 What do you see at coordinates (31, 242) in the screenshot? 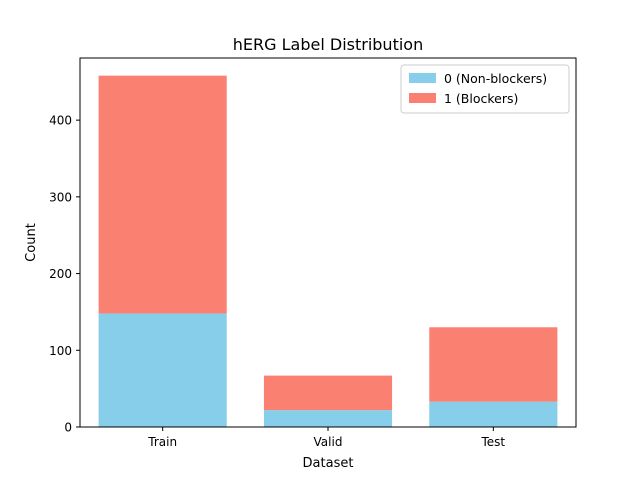
I see `y-axis-label: Count` at bounding box center [31, 242].